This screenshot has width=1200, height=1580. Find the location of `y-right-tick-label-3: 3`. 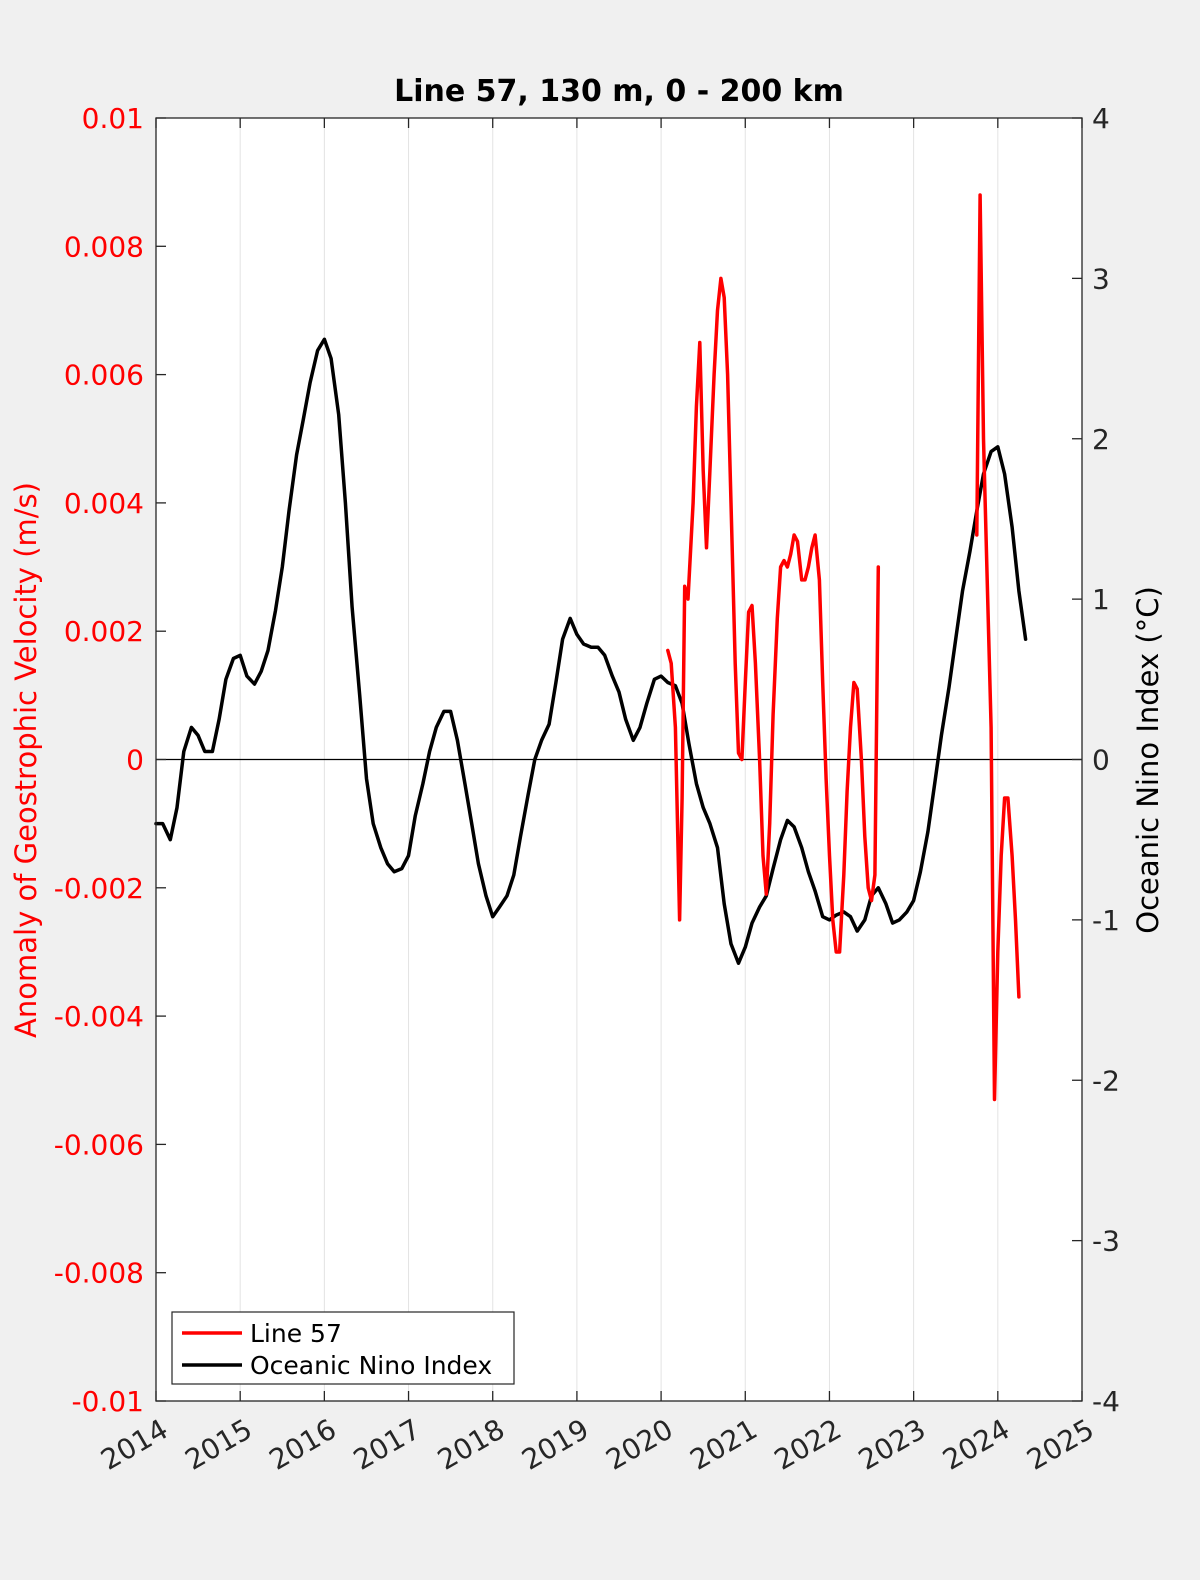

y-right-tick-label-3: 3 is located at coordinates (1101, 278).